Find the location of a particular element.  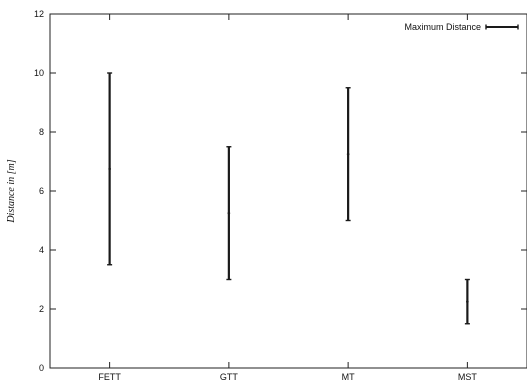

y-tick-label: 8 is located at coordinates (41, 132).